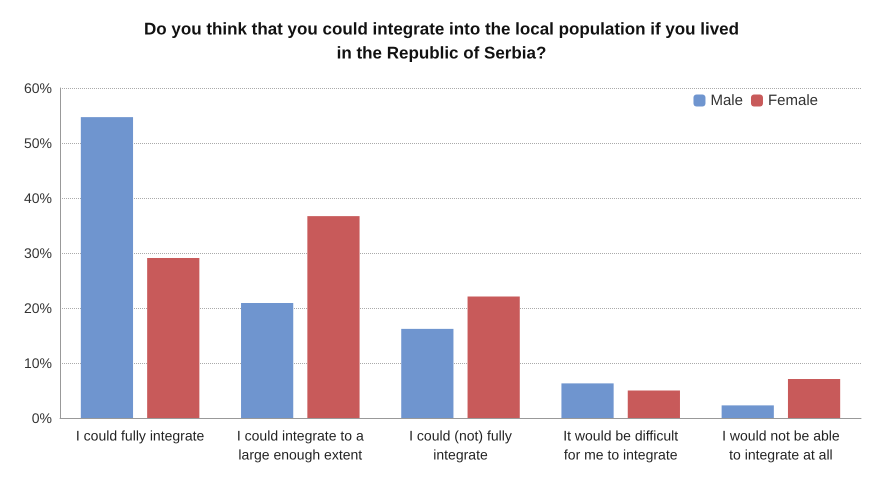  What do you see at coordinates (38, 143) in the screenshot?
I see `y-tick-label: 50%` at bounding box center [38, 143].